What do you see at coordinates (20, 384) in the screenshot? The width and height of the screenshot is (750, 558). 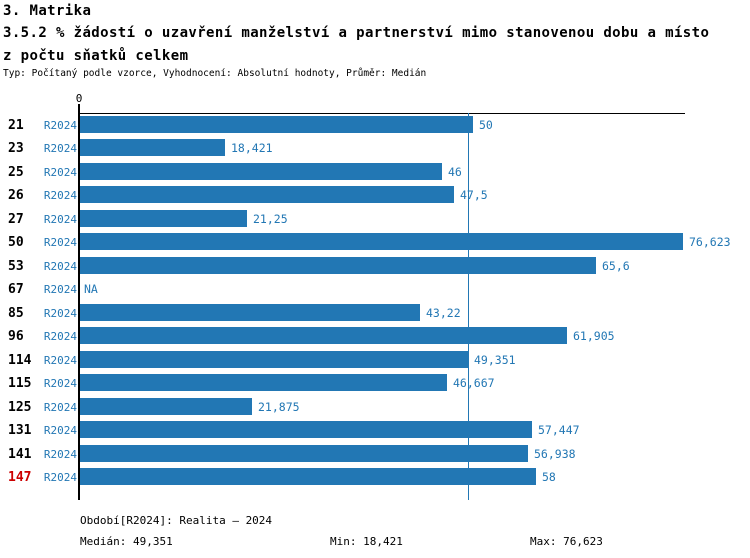 I see `row-id-label: 115` at bounding box center [20, 384].